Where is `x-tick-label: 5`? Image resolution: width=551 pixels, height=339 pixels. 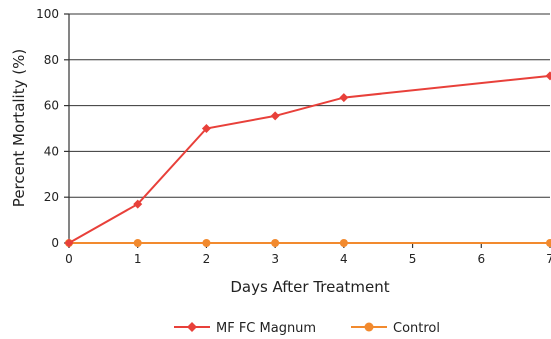
x-tick-label: 5 is located at coordinates (413, 259).